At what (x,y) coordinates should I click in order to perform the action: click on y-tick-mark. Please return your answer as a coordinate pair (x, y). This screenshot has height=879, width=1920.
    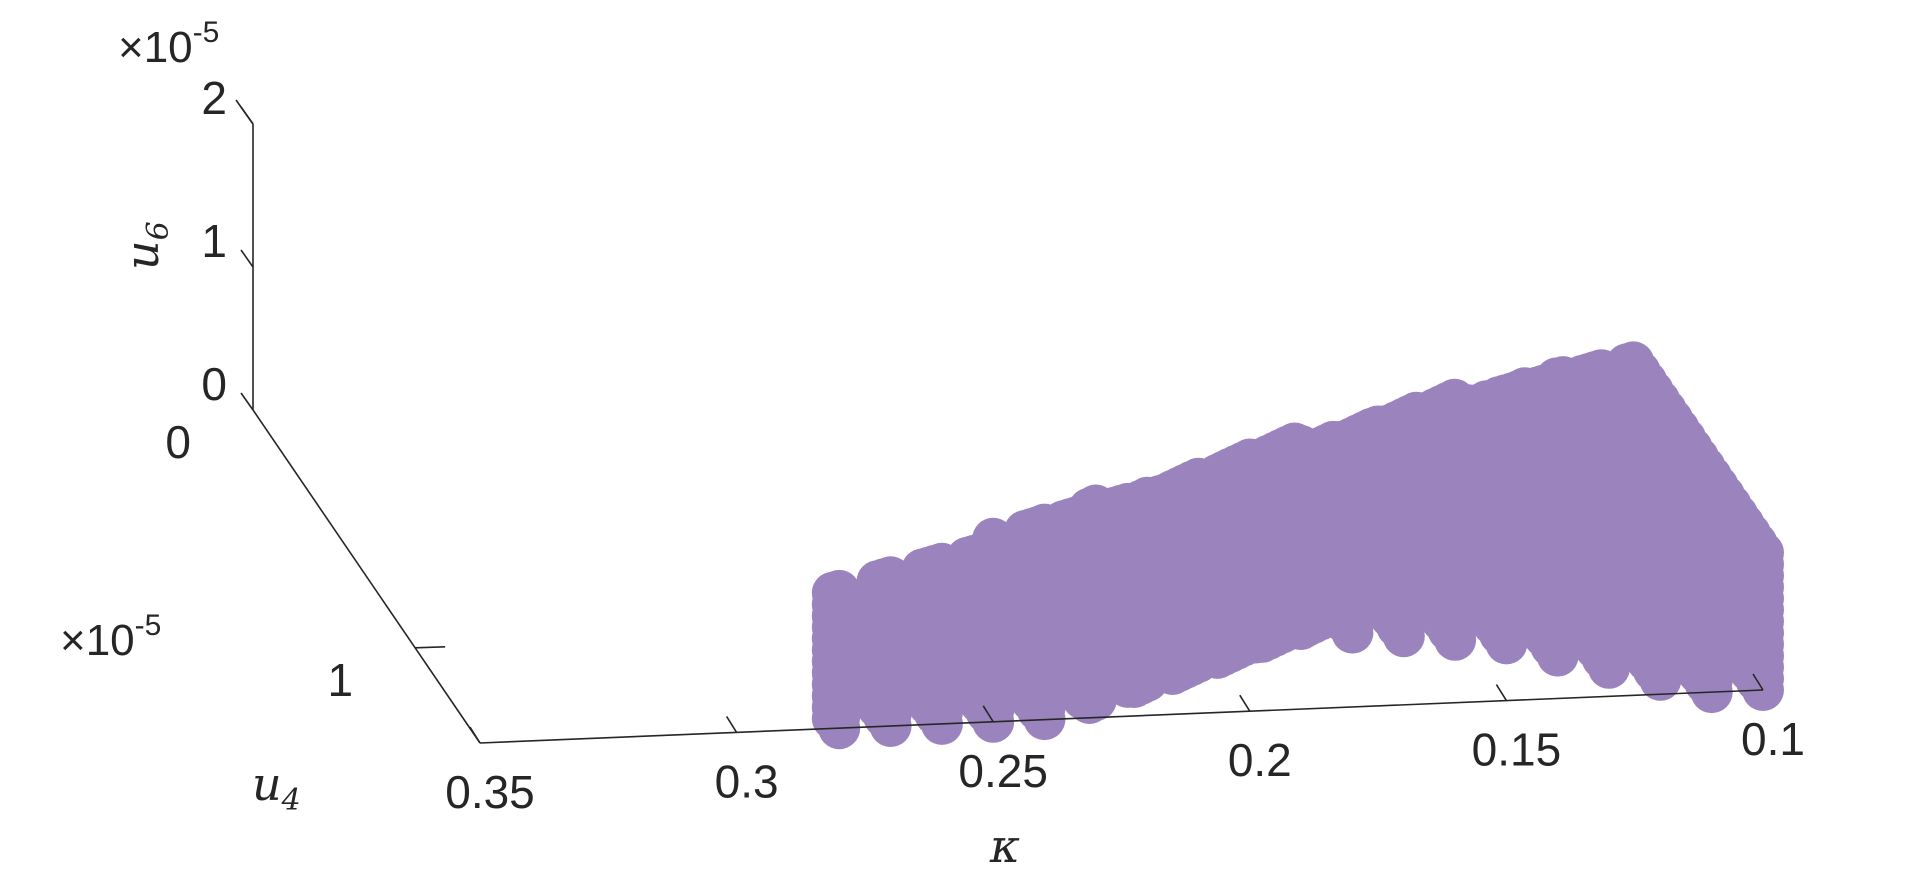
    Looking at the image, I should click on (430, 647).